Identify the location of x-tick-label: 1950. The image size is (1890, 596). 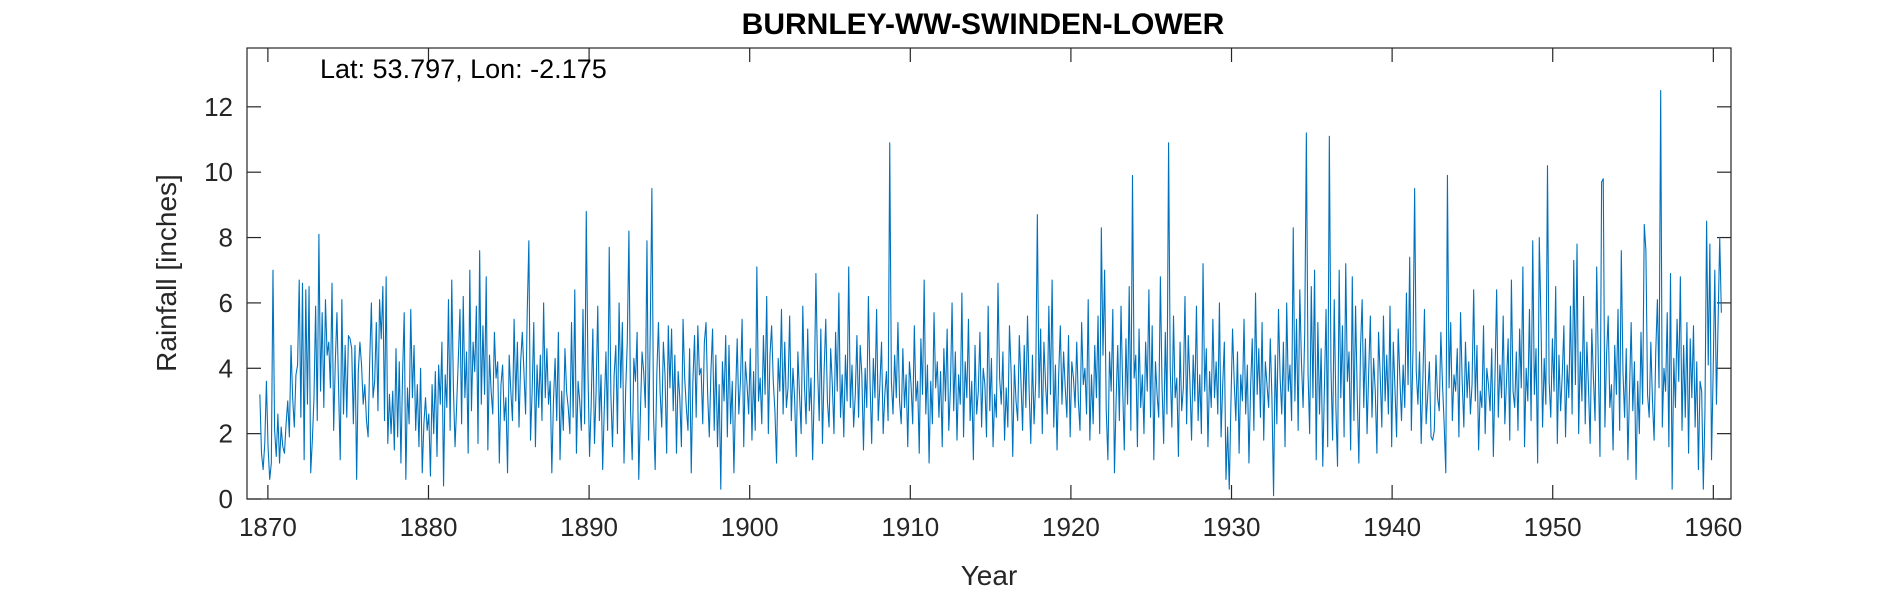
(1553, 527).